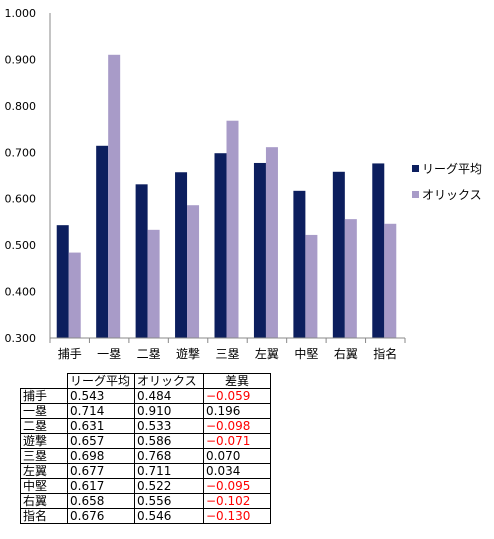 The image size is (494, 539). Describe the element at coordinates (188, 353) in the screenshot. I see `x-category-label: 遊撃` at that location.